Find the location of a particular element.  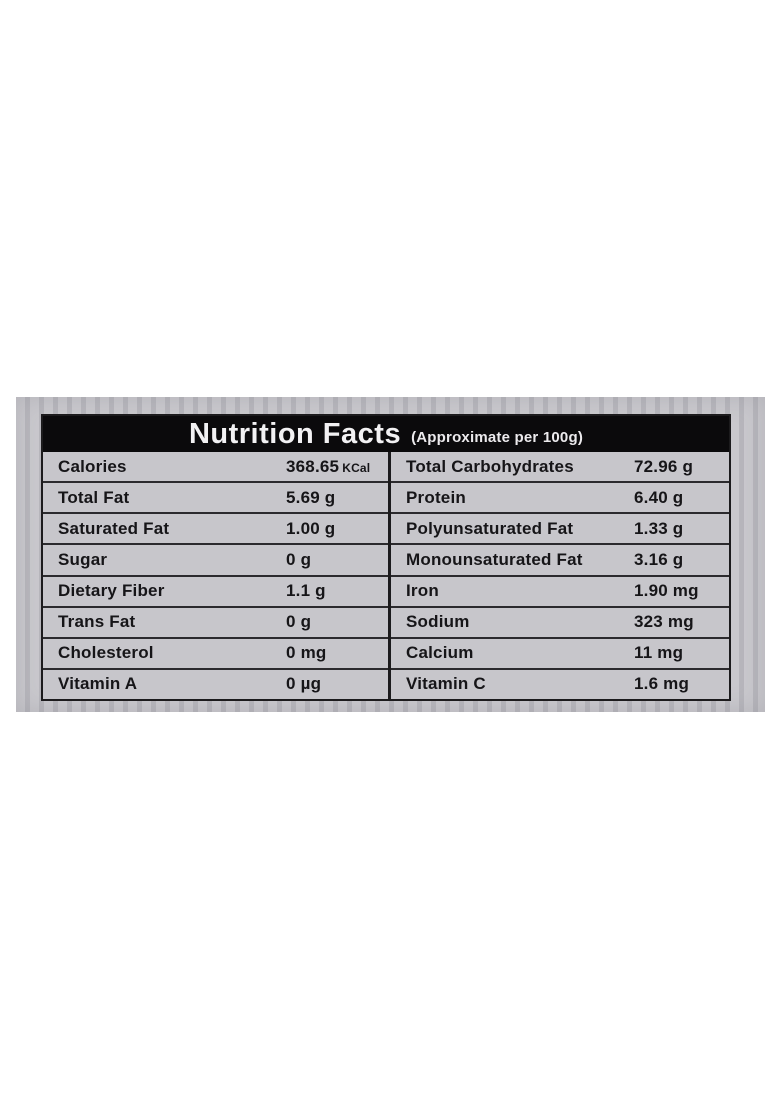

table-row: Iron 1.90 mg is located at coordinates (560, 592).